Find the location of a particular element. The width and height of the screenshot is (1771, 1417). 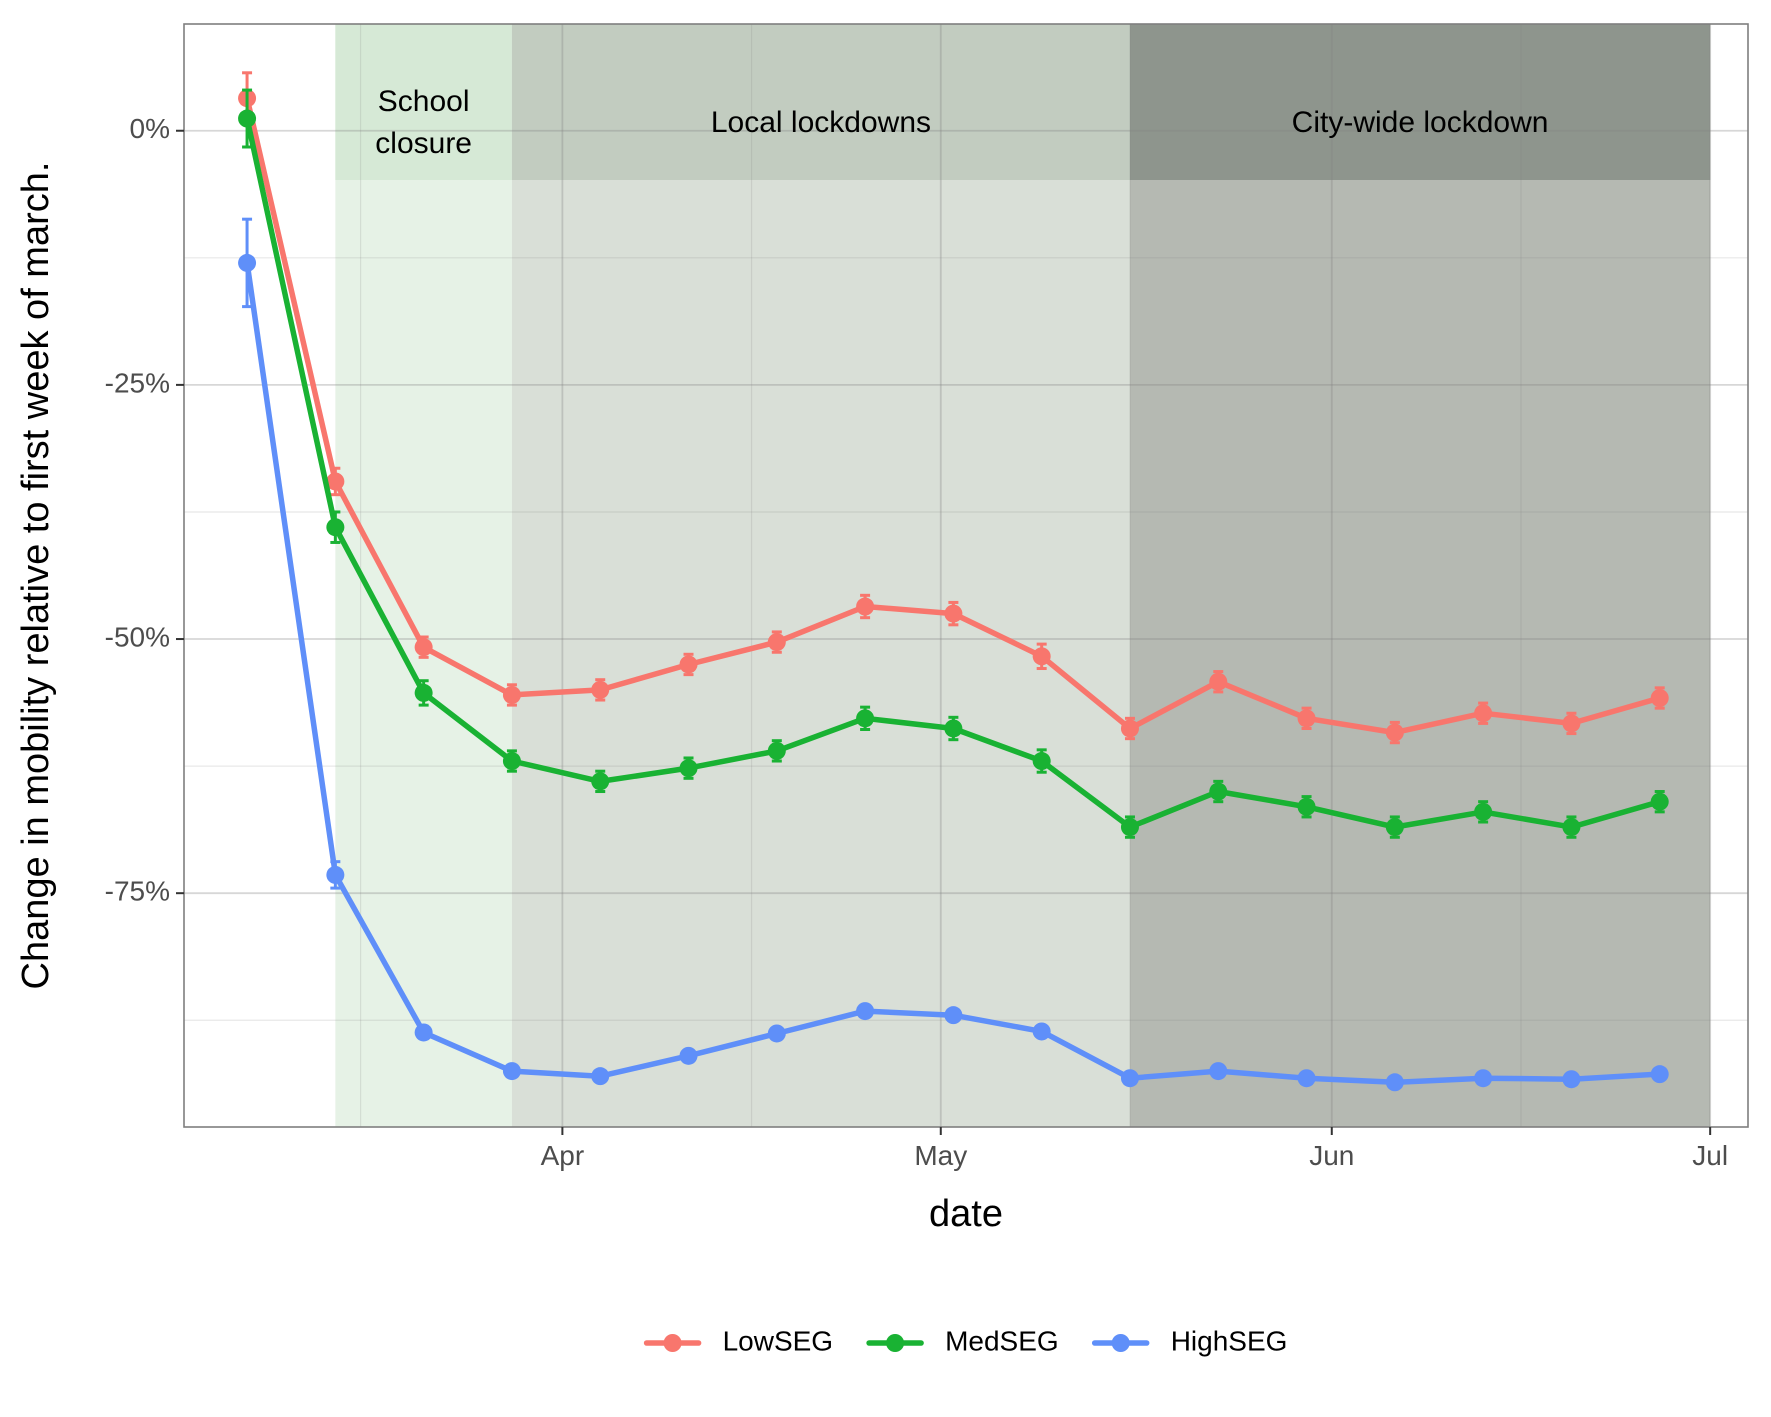

phase-label-0-0: School is located at coordinates (424, 101).